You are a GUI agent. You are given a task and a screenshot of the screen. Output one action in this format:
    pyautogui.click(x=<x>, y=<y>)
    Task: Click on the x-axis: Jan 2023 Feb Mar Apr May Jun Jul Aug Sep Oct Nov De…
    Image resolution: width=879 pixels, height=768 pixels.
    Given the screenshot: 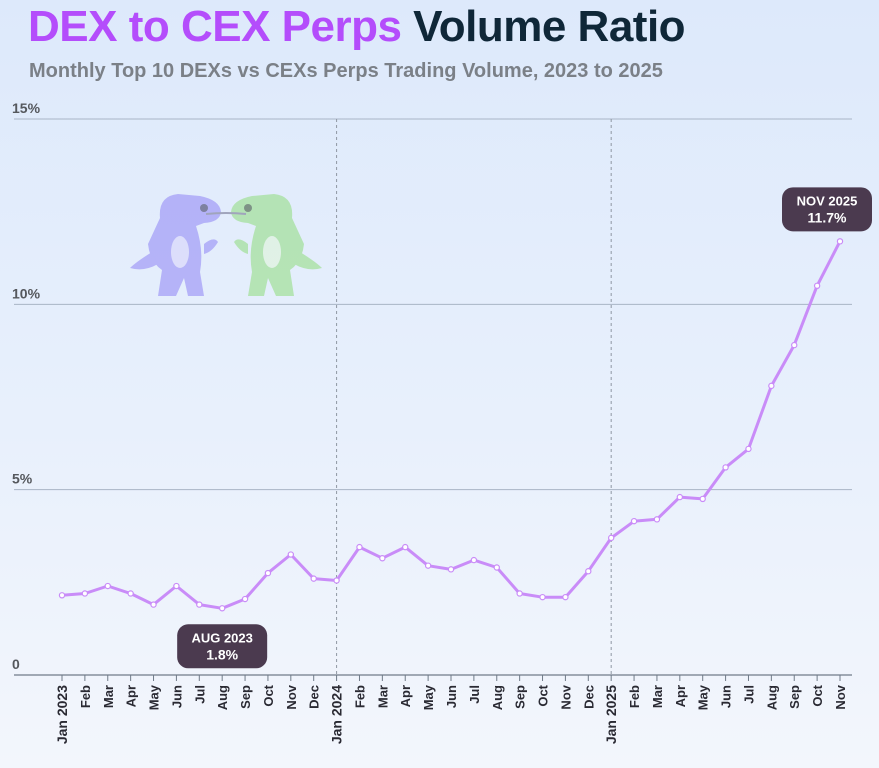 What is the action you would take?
    pyautogui.click(x=451, y=709)
    